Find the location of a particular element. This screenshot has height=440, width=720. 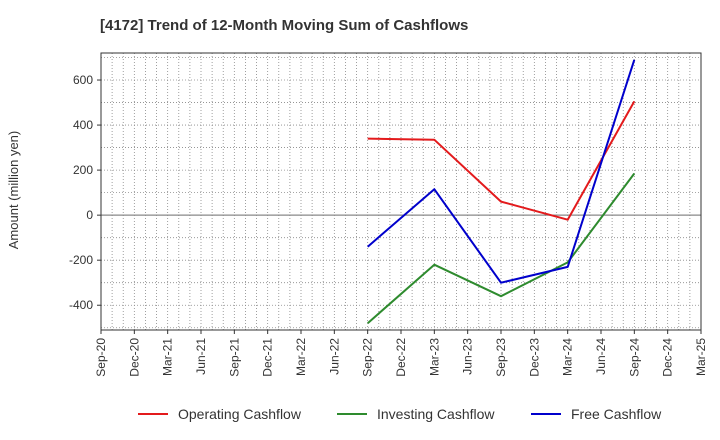

y-tick-labels: -400 -200 0 200 400 600 is located at coordinates (85, 192).